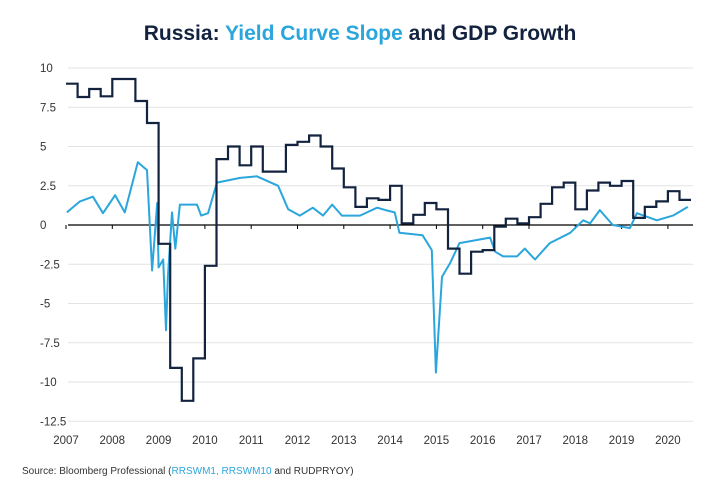 The height and width of the screenshot is (500, 720). Describe the element at coordinates (53, 245) in the screenshot. I see `y-axis-ticks: 10 7.5 5 2.5 0 -2.5 -5 -7.5 -10 -12.5` at that location.